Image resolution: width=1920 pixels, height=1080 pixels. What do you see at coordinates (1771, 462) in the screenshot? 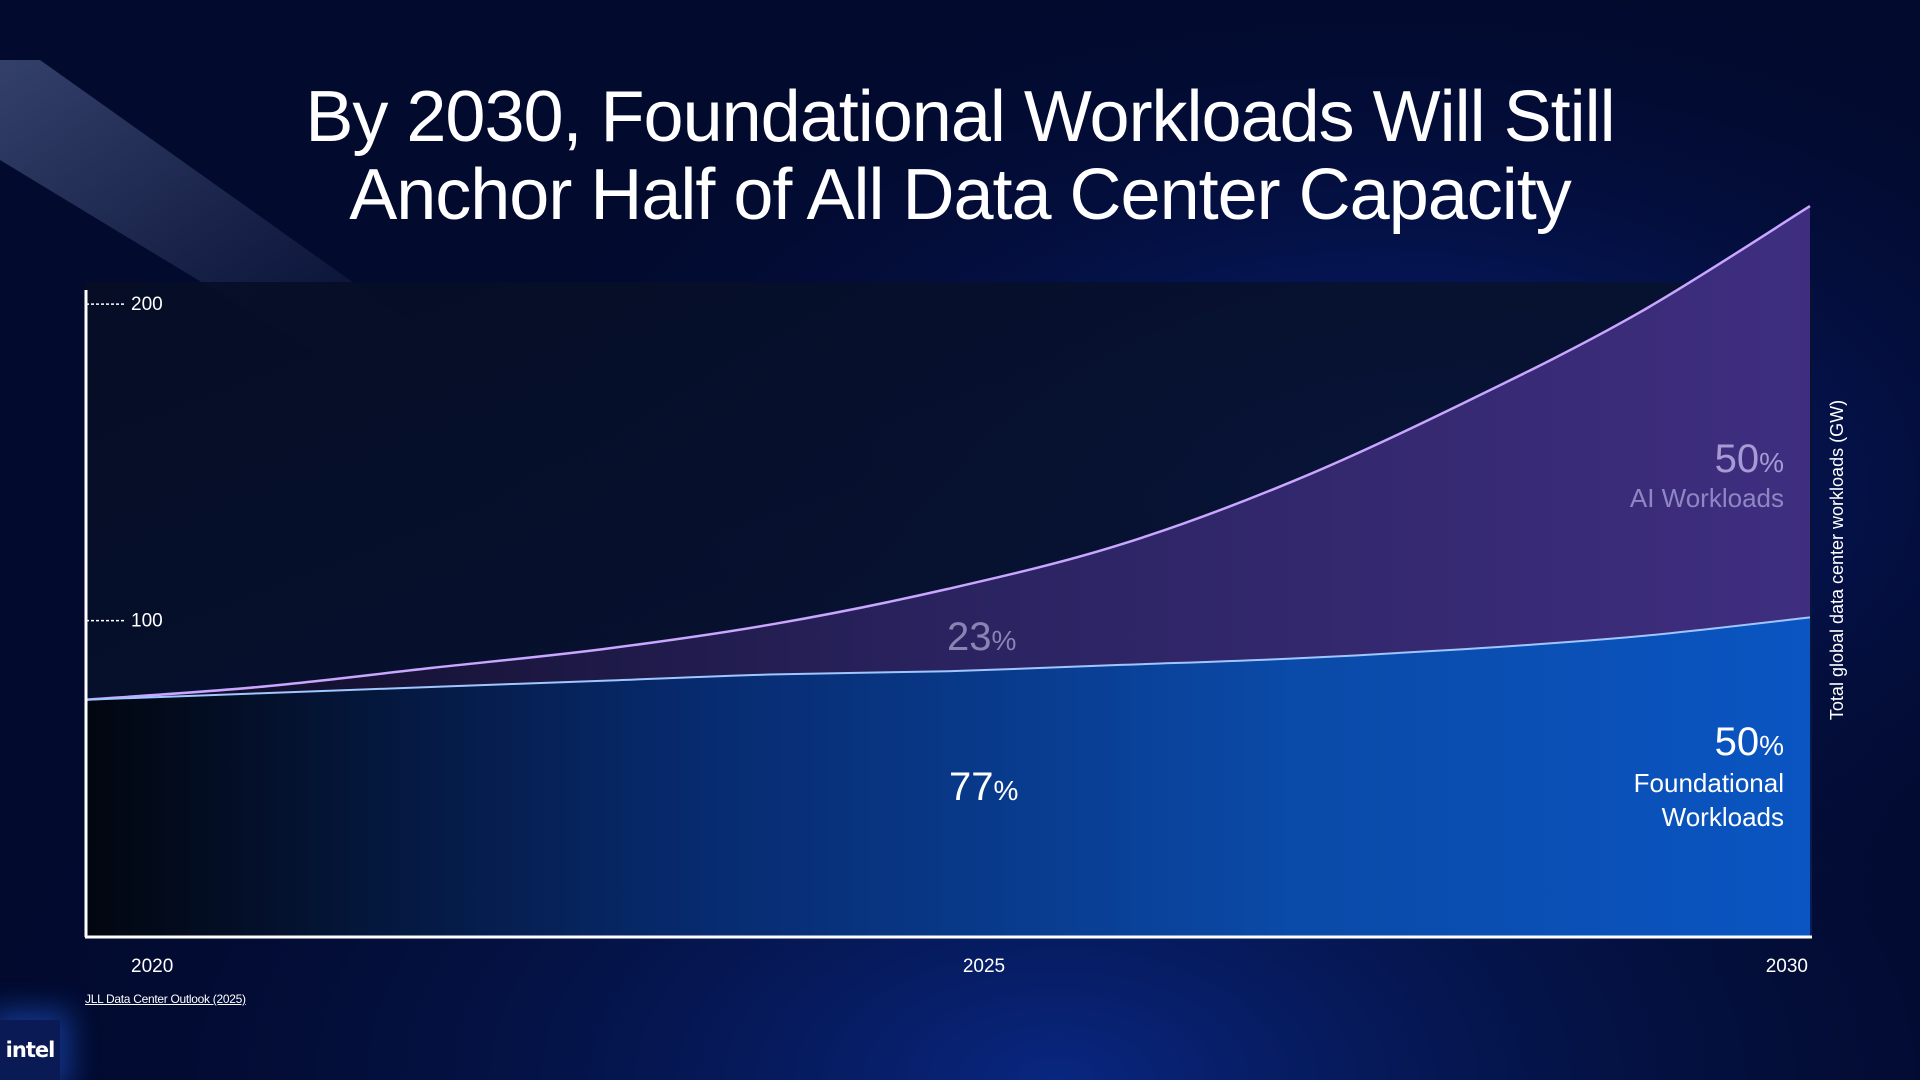
I see `pct-ai-2030-unit: %` at bounding box center [1771, 462].